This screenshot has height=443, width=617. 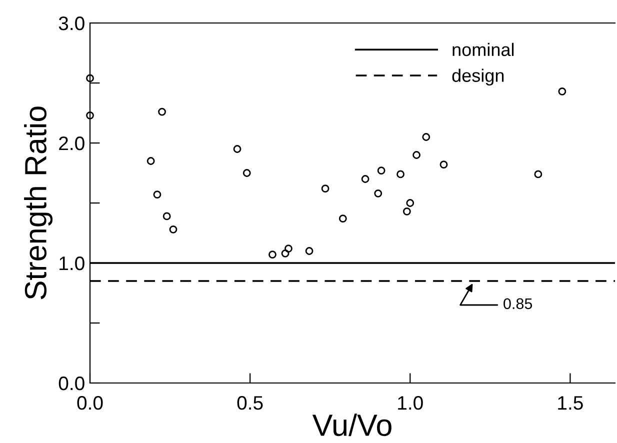 What do you see at coordinates (71, 383) in the screenshot?
I see `y-tick-label: 0.0` at bounding box center [71, 383].